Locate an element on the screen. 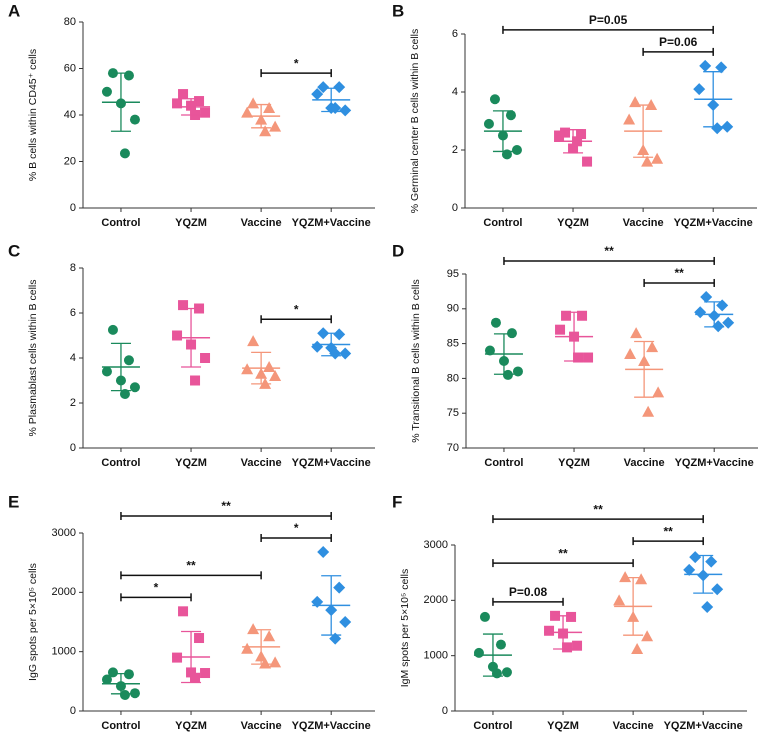 This screenshot has width=768, height=736. y-tick-label: 60 is located at coordinates (70, 68).